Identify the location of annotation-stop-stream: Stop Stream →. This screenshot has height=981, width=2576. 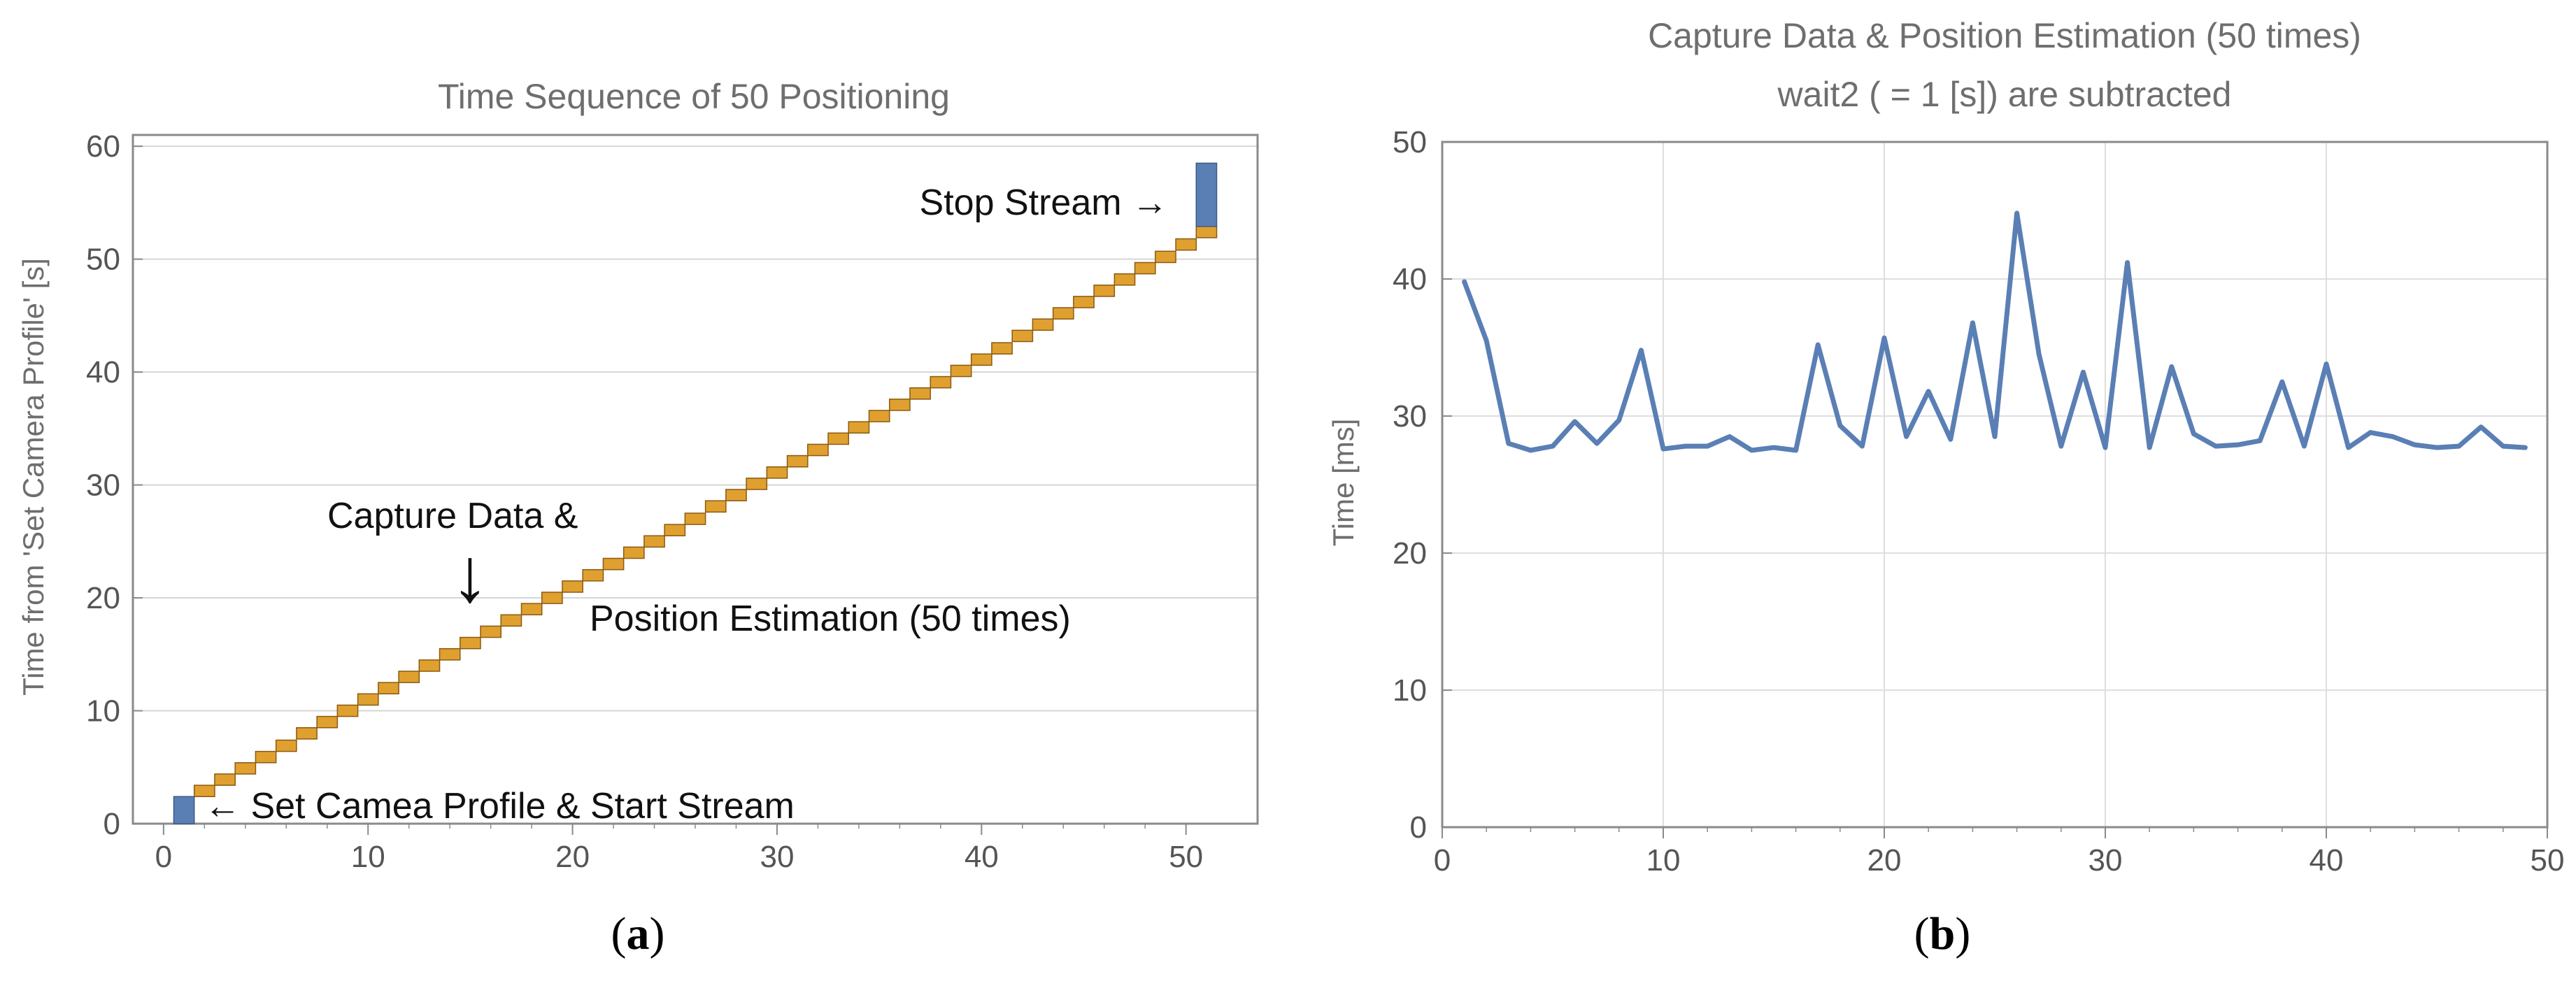
(1044, 202).